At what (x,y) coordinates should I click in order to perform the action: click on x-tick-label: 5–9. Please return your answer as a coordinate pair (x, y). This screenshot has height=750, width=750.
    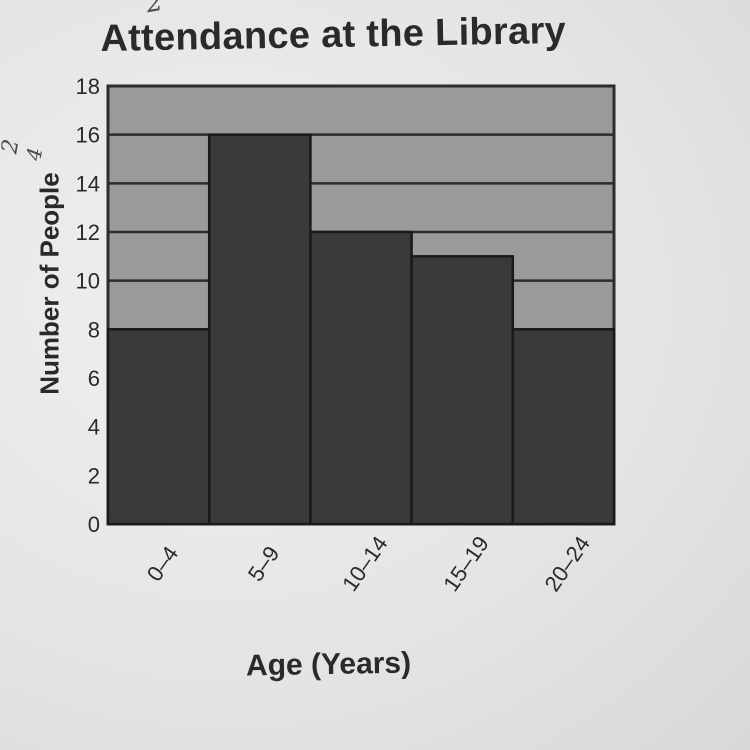
    Looking at the image, I should click on (264, 563).